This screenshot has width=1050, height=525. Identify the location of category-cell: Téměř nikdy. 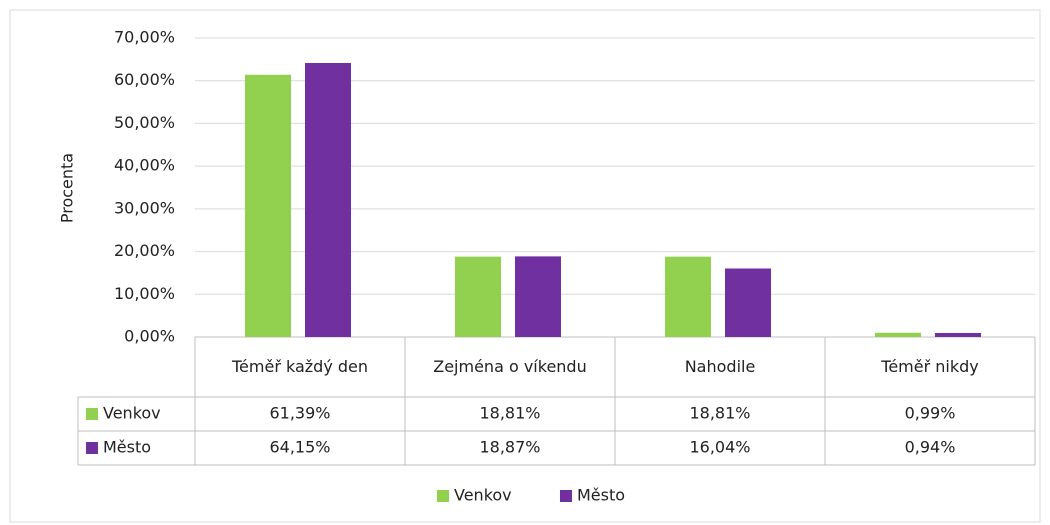
(930, 366).